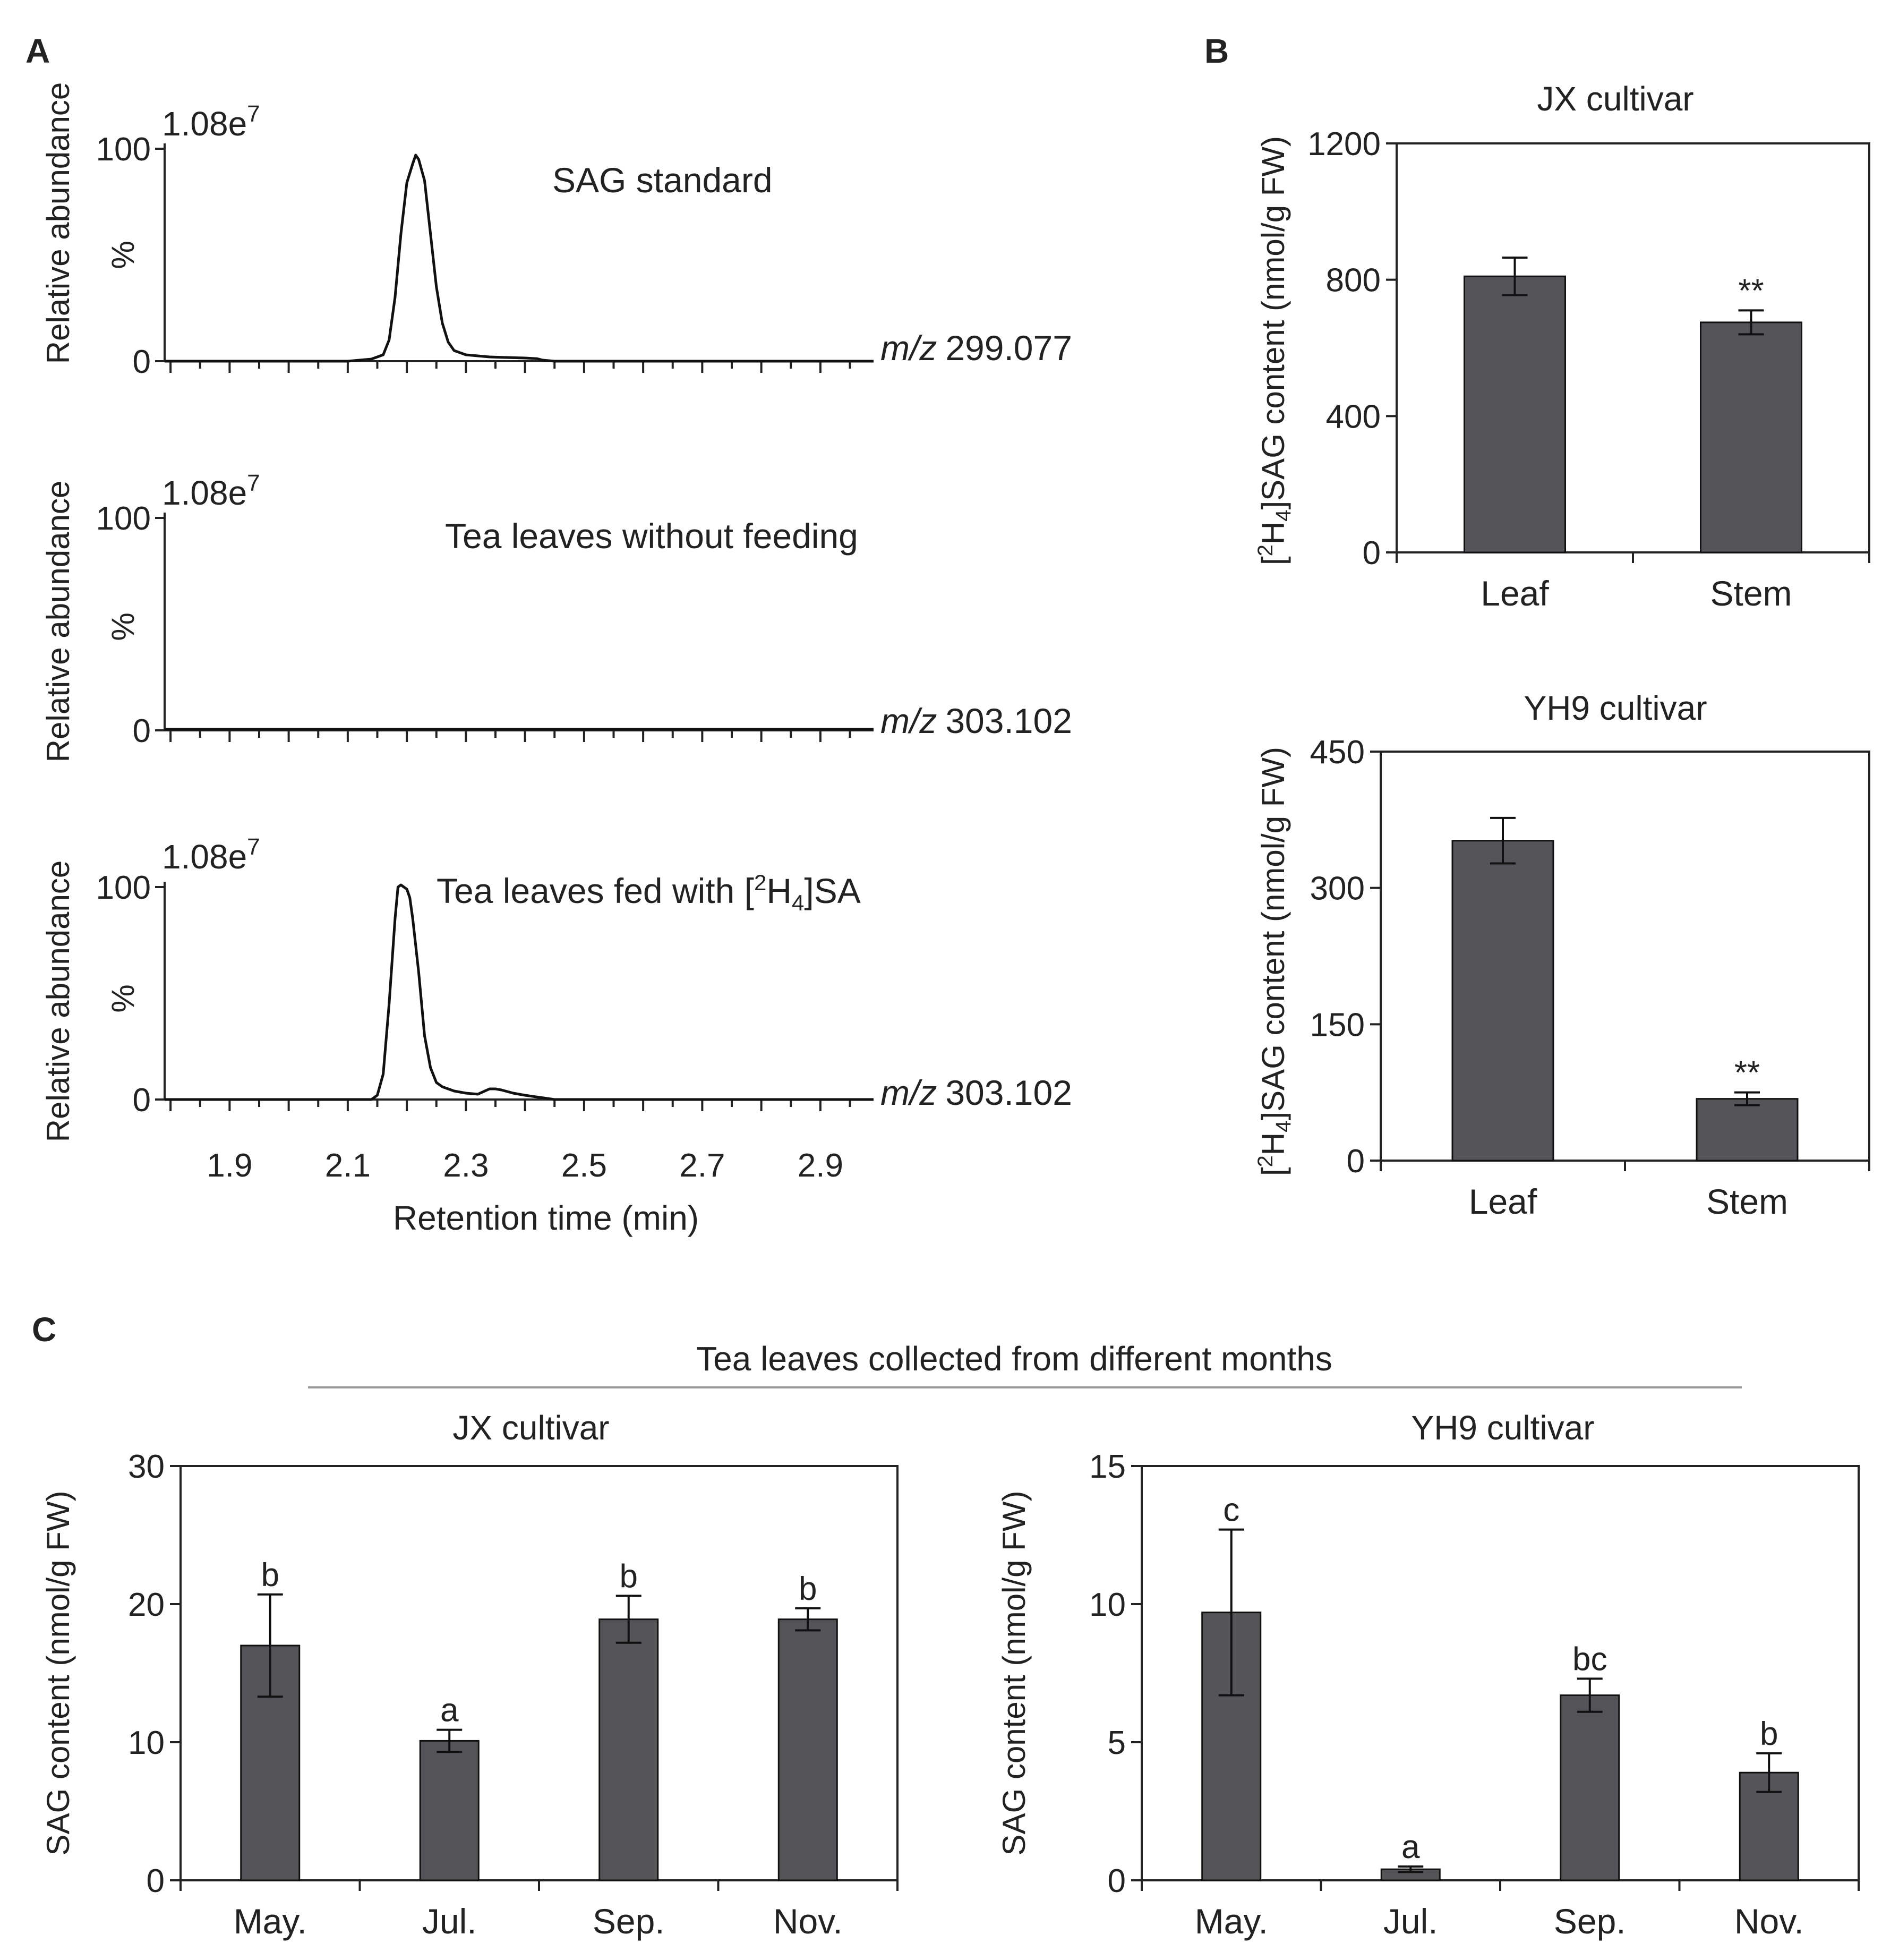 The width and height of the screenshot is (1899, 1960). What do you see at coordinates (466, 1166) in the screenshot?
I see `x-tick-label: 2.3` at bounding box center [466, 1166].